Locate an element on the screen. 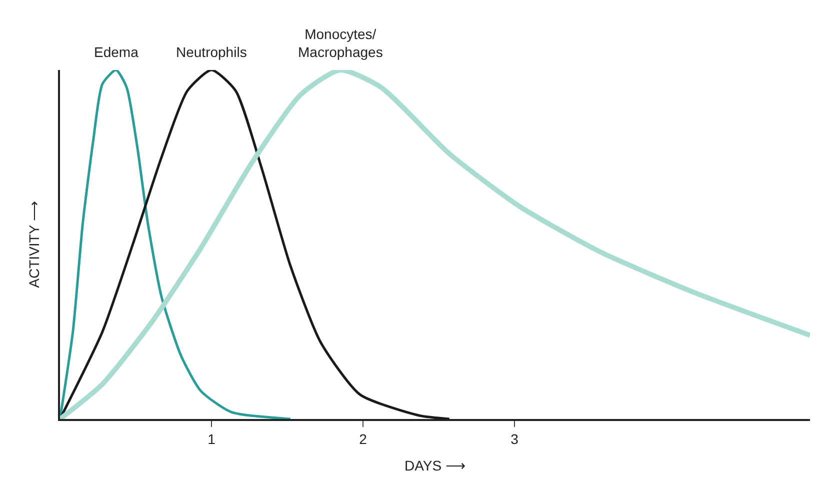 Image resolution: width=815 pixels, height=477 pixels. x-axis-title: DAYS ⟶ is located at coordinates (435, 466).